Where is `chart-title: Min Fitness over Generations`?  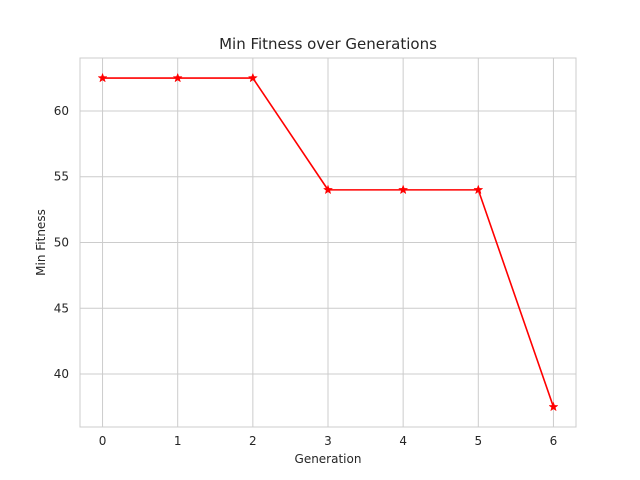
chart-title: Min Fitness over Generations is located at coordinates (328, 44).